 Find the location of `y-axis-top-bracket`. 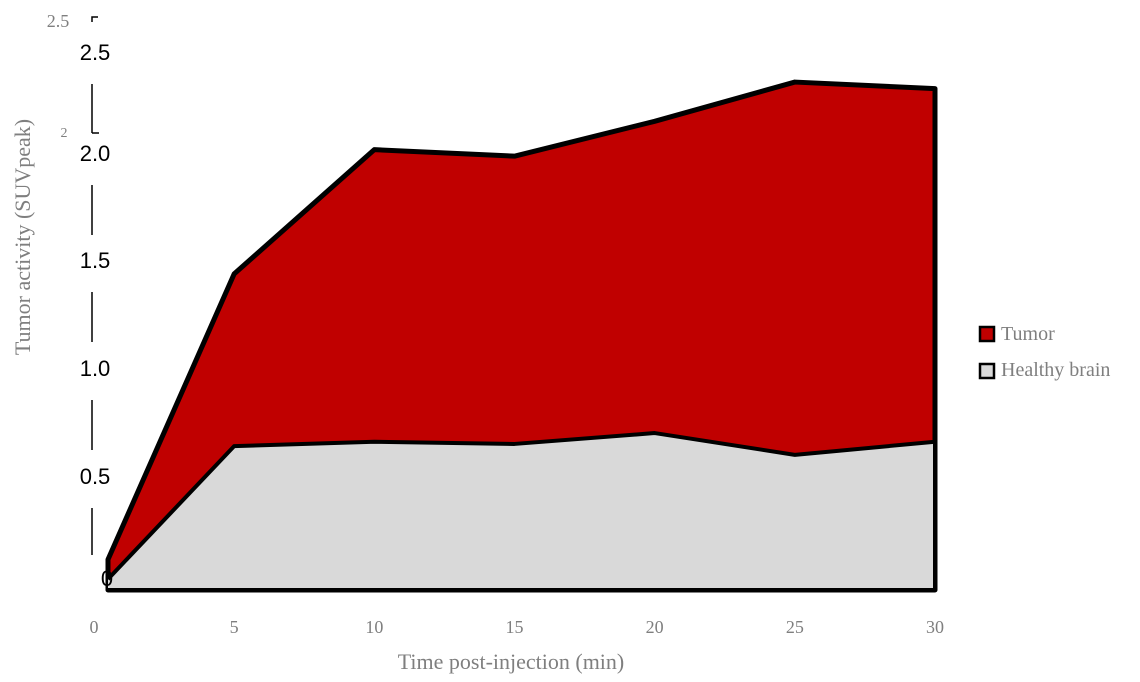

y-axis-top-bracket is located at coordinates (94, 19).